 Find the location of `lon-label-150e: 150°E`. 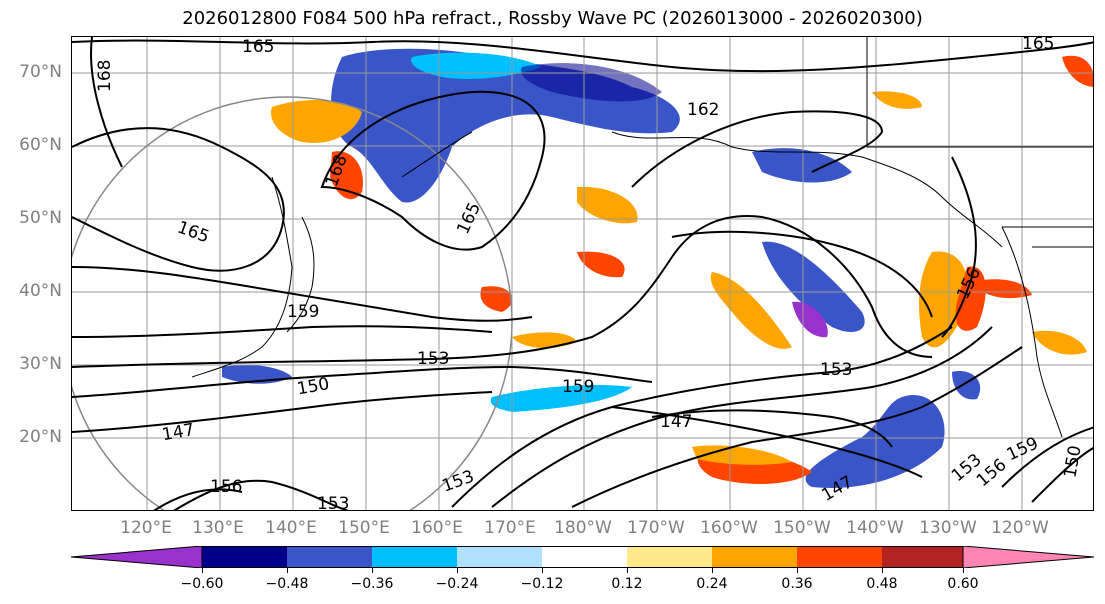

lon-label-150e: 150°E is located at coordinates (364, 528).